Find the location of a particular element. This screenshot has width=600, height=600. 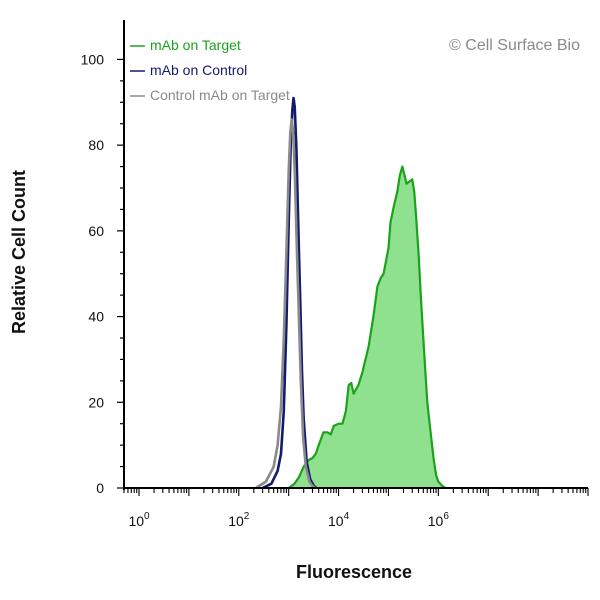

series-line-mab-on-target is located at coordinates (367, 327).